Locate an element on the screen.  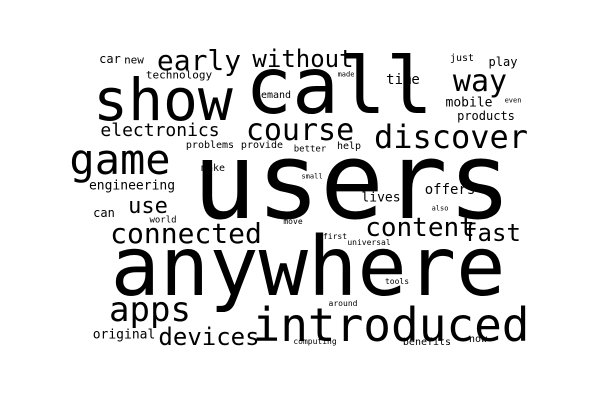
word-computing: computing is located at coordinates (315, 341).